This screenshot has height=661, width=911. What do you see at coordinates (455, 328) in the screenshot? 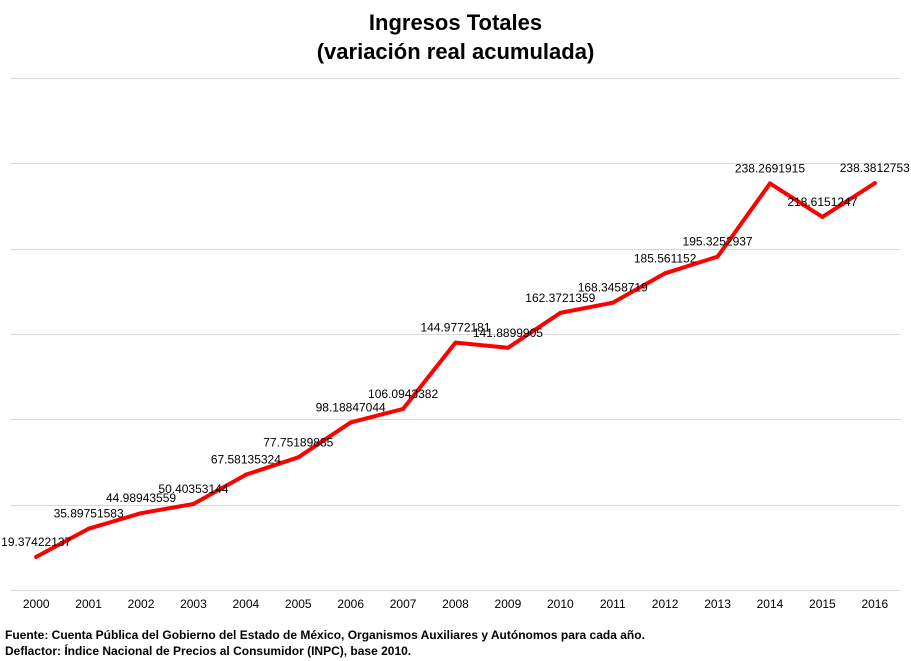
I see `data-label: 144.9772181` at bounding box center [455, 328].